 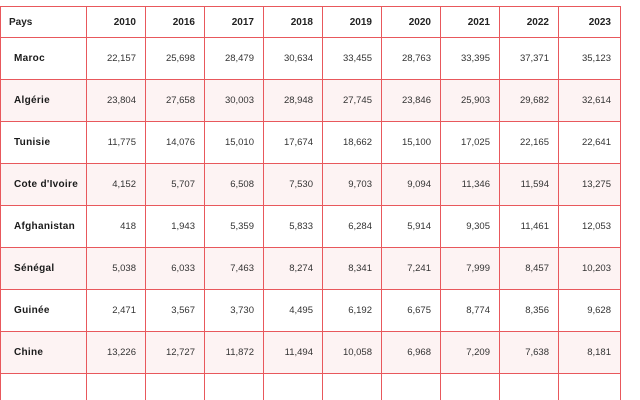 I want to click on value-cell: 25,698, so click(x=175, y=58).